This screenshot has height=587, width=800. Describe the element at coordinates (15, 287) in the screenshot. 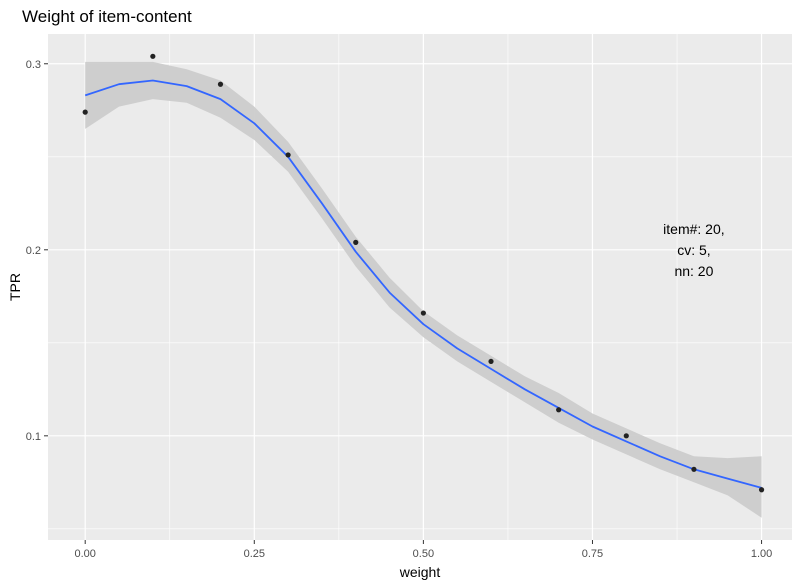

I see `y-axis-title: TPR` at that location.